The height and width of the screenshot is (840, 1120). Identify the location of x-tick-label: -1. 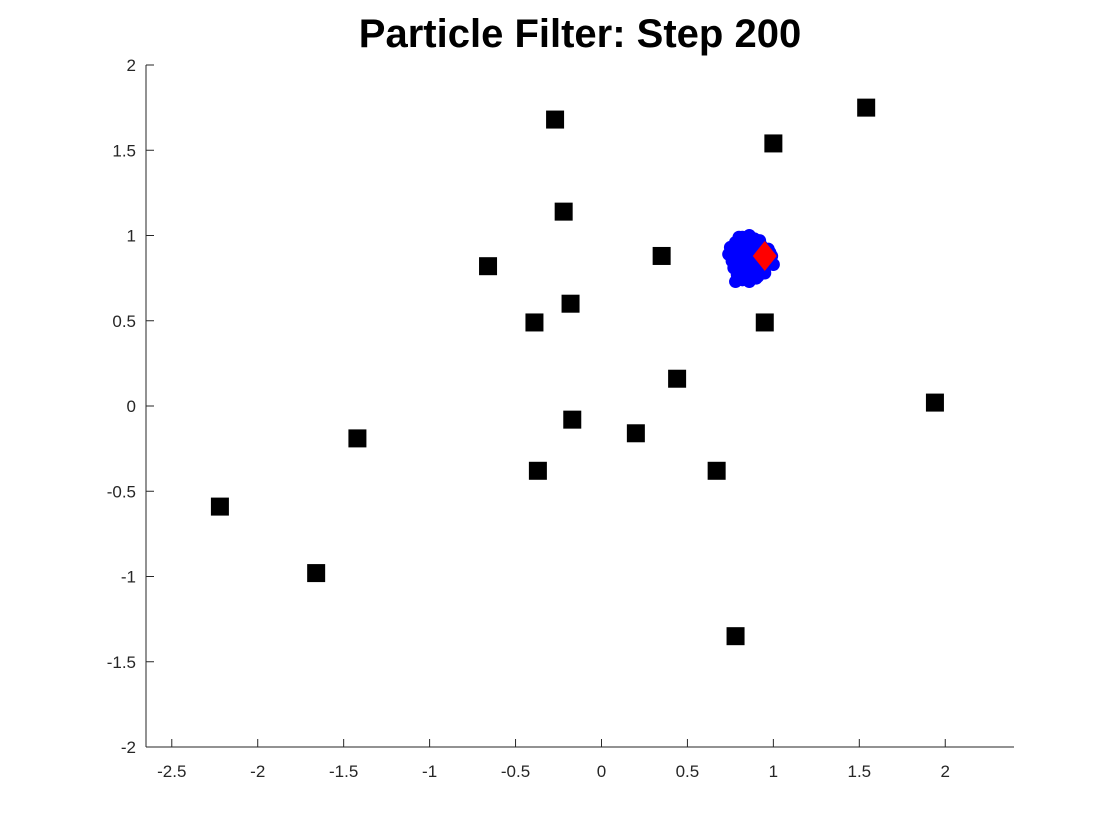
(429, 771).